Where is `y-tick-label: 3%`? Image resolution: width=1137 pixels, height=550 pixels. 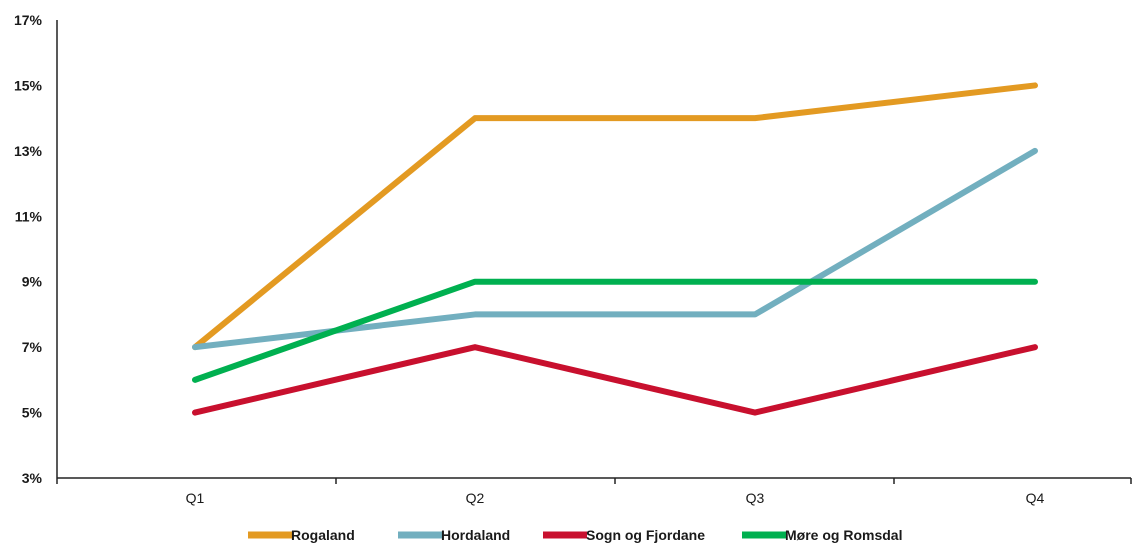
y-tick-label: 3% is located at coordinates (32, 478).